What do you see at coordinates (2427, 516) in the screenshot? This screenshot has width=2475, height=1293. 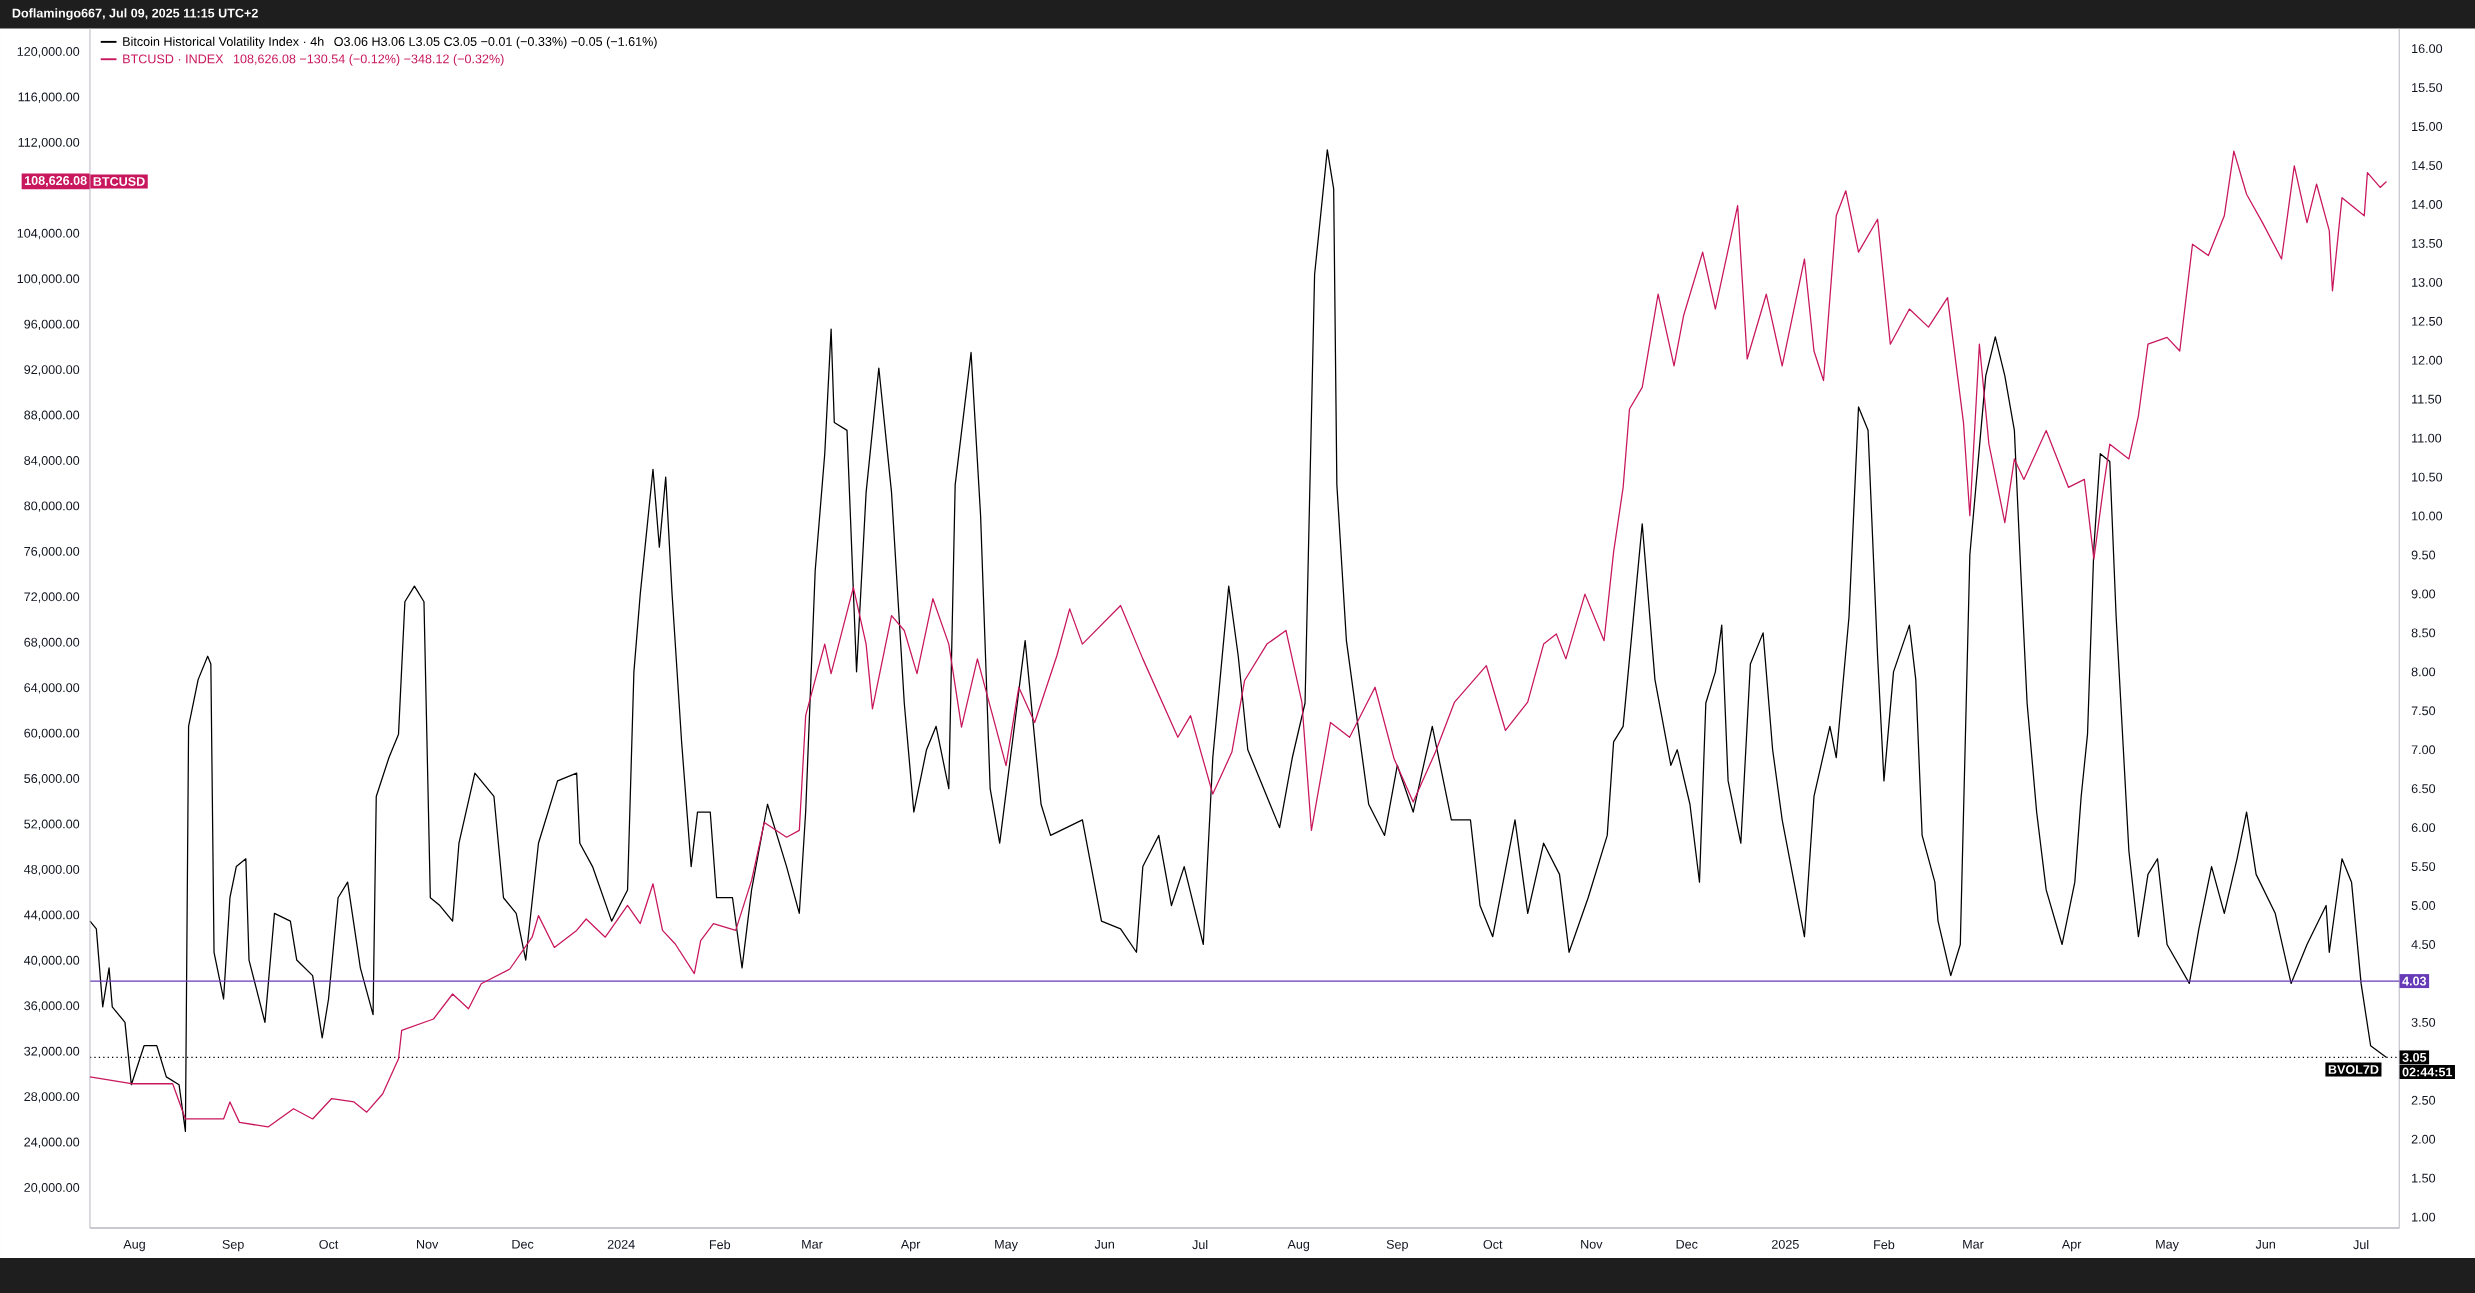 I see `y2-tick-label: 10.00` at bounding box center [2427, 516].